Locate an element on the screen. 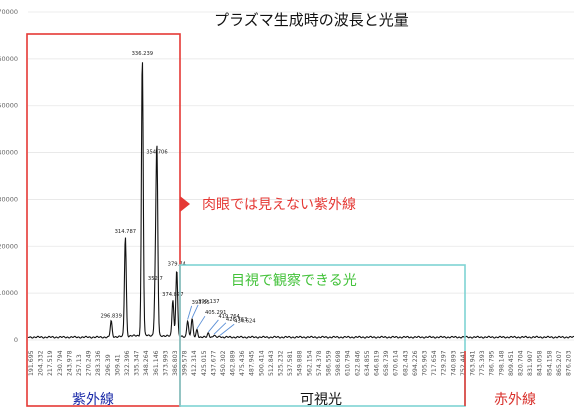  peak-arrows is located at coordinates (211, 320).